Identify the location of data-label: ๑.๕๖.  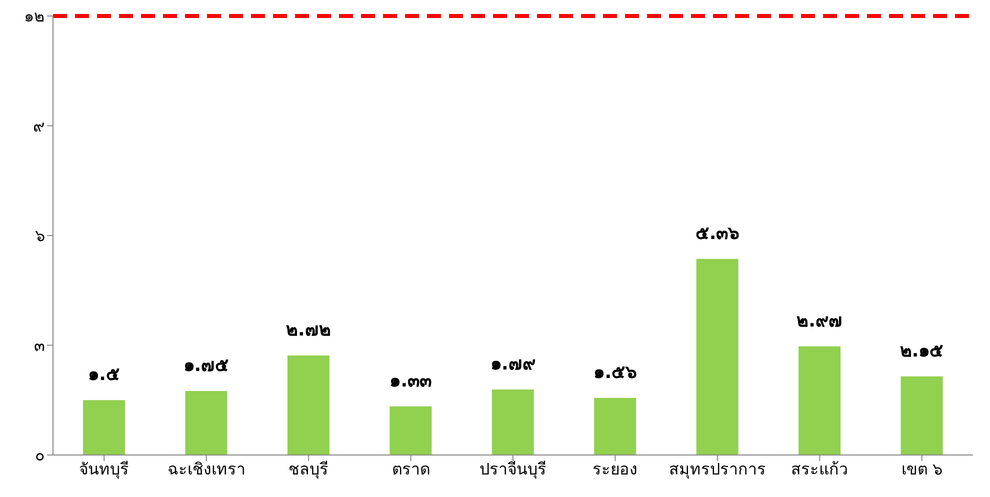
(615, 372).